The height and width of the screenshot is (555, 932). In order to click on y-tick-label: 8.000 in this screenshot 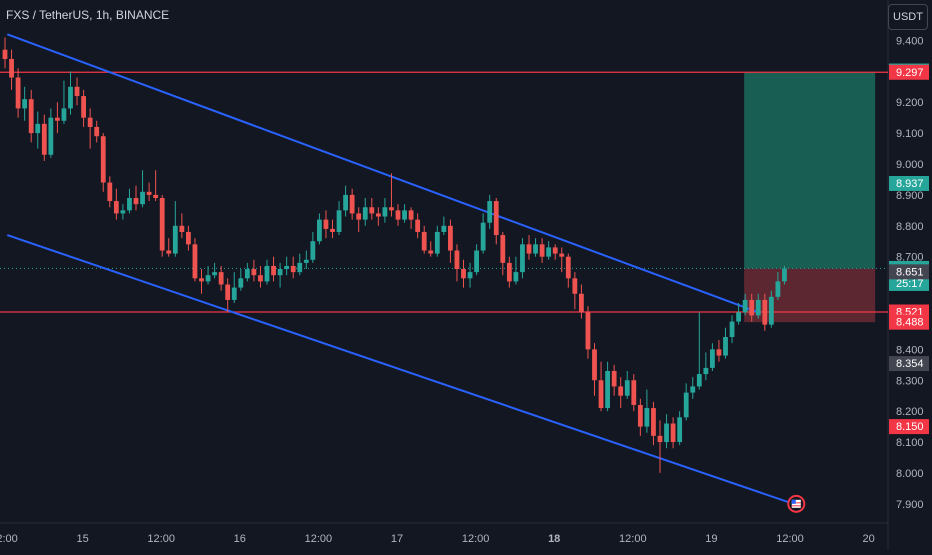, I will do `click(910, 474)`.